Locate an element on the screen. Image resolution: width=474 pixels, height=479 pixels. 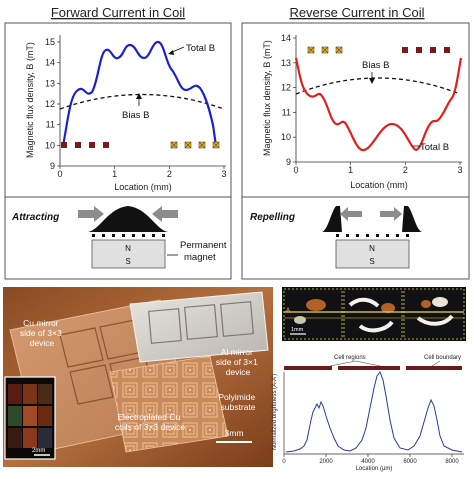
reverse-y-tick-2: 11 is located at coordinates (286, 112).